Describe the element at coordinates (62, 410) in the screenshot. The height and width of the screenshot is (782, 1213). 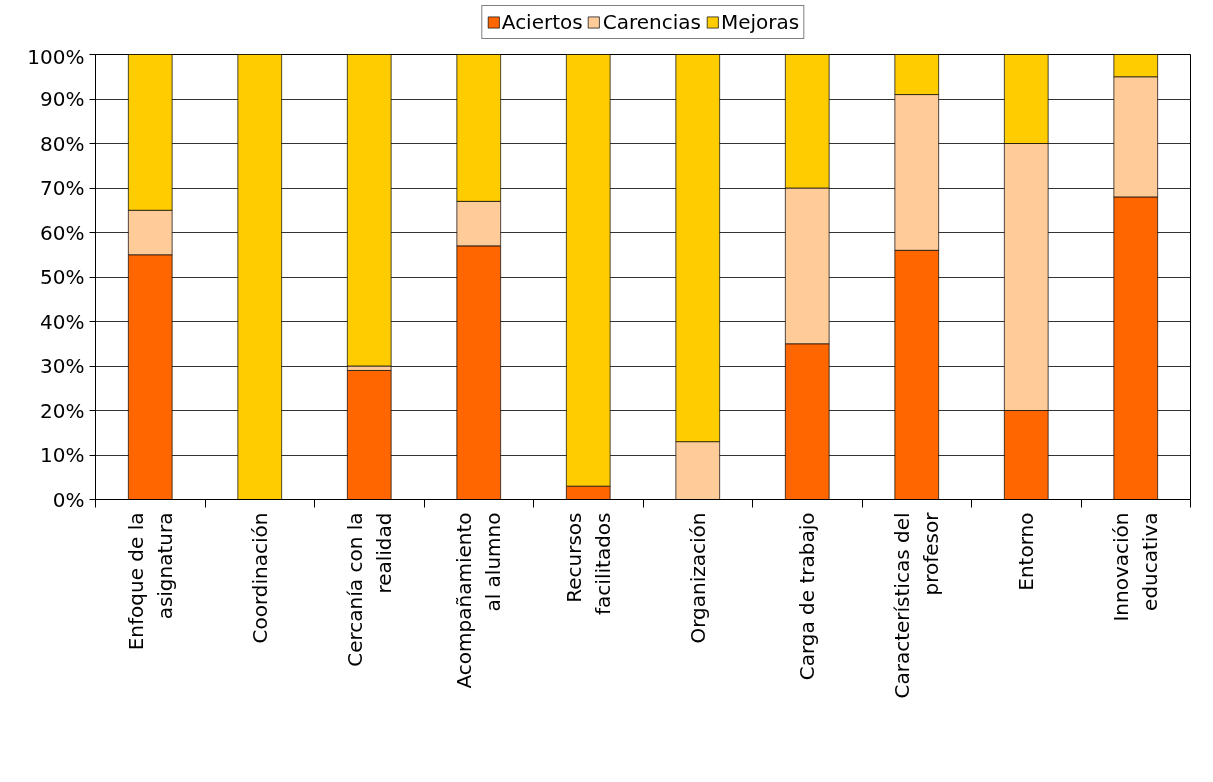
I see `y-tick-label: 20%` at that location.